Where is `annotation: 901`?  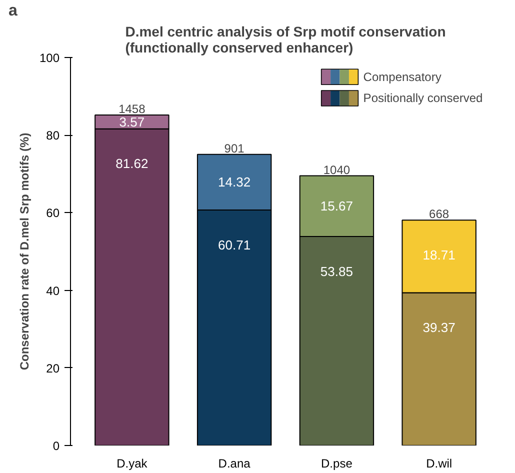 annotation: 901 is located at coordinates (234, 148).